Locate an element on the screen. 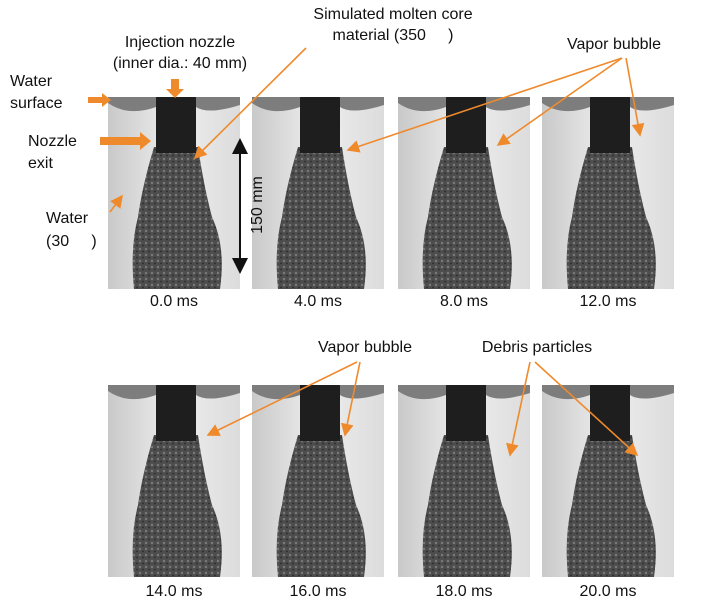 This screenshot has height=603, width=704. label: (inner dia.: 40 mm) is located at coordinates (180, 63).